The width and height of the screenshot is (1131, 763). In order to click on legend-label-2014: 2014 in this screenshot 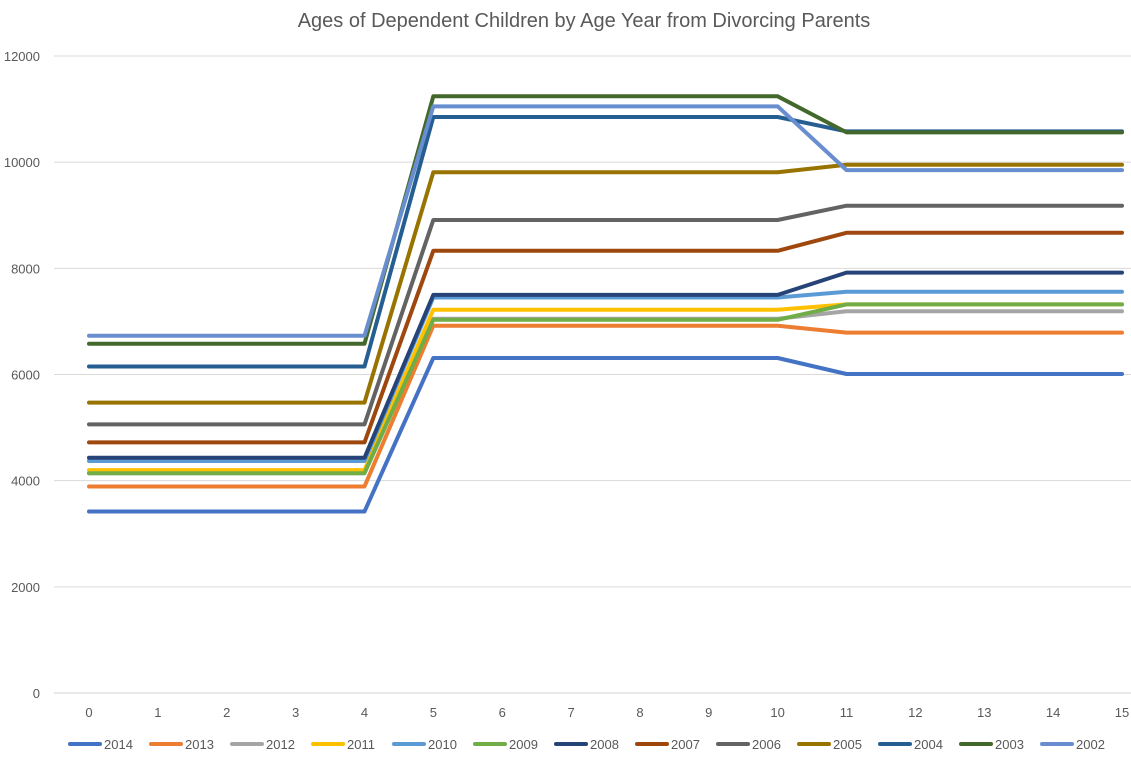, I will do `click(118, 744)`.